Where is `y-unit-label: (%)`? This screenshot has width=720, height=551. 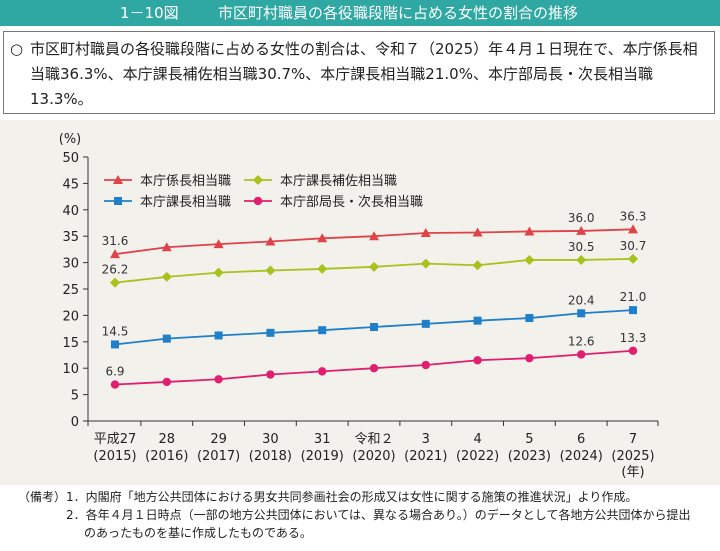 y-unit-label: (%) is located at coordinates (70, 139).